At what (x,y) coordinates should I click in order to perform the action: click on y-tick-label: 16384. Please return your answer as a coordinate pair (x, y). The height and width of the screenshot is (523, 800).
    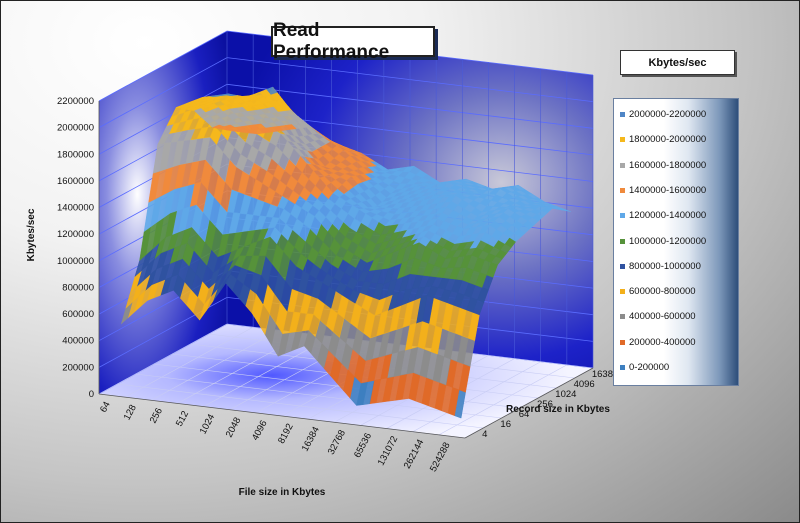
    Looking at the image, I should click on (605, 374).